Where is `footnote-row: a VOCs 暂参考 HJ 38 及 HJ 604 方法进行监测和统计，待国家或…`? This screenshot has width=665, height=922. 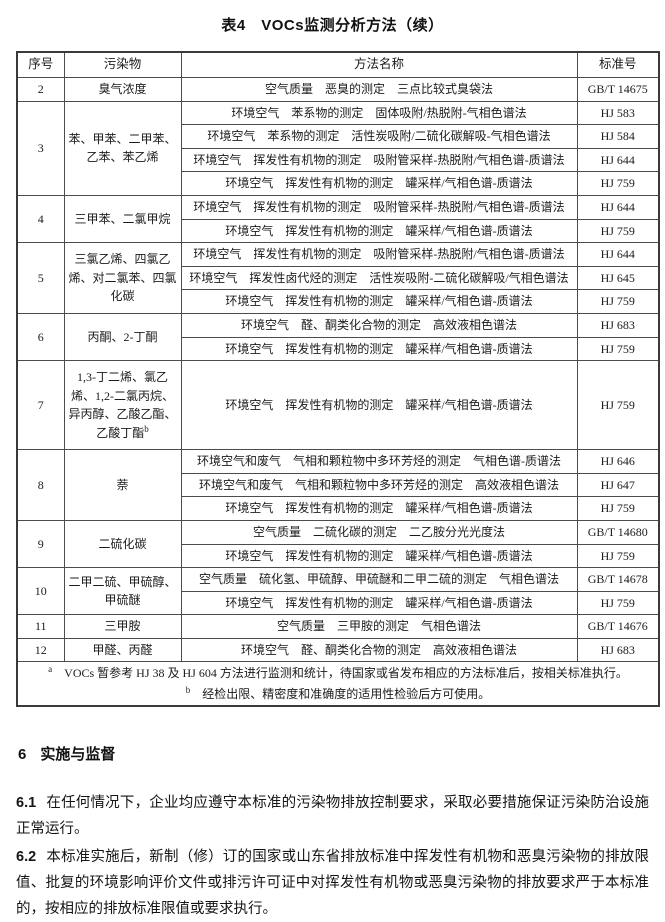
footnote-row: a VOCs 暂参考 HJ 38 及 HJ 604 方法进行监测和统计，待国家或… is located at coordinates (338, 684).